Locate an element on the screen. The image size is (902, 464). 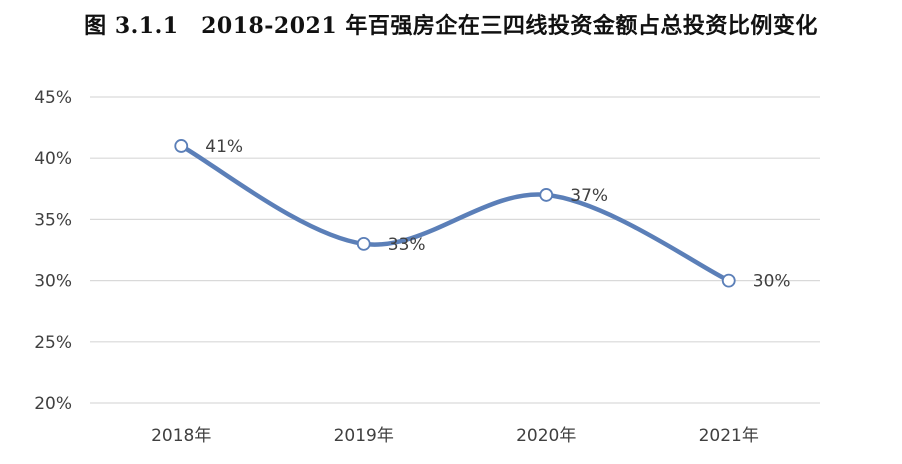
y-tick-label: 45% is located at coordinates (53, 98).